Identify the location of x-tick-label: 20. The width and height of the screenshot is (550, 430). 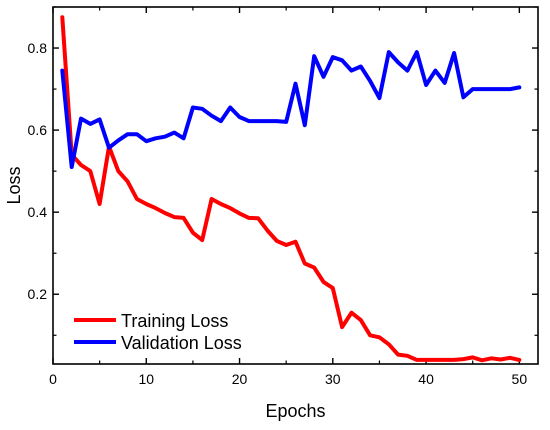
(240, 379).